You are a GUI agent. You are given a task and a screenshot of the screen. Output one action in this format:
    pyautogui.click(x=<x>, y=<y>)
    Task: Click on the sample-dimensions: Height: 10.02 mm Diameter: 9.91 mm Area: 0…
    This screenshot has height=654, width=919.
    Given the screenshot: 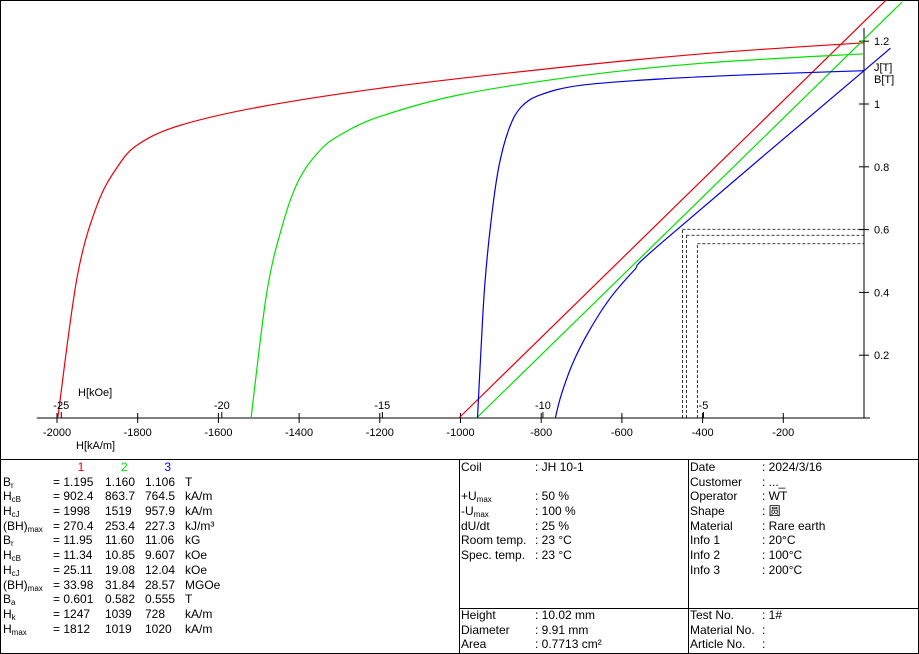 What is the action you would take?
    pyautogui.click(x=531, y=630)
    